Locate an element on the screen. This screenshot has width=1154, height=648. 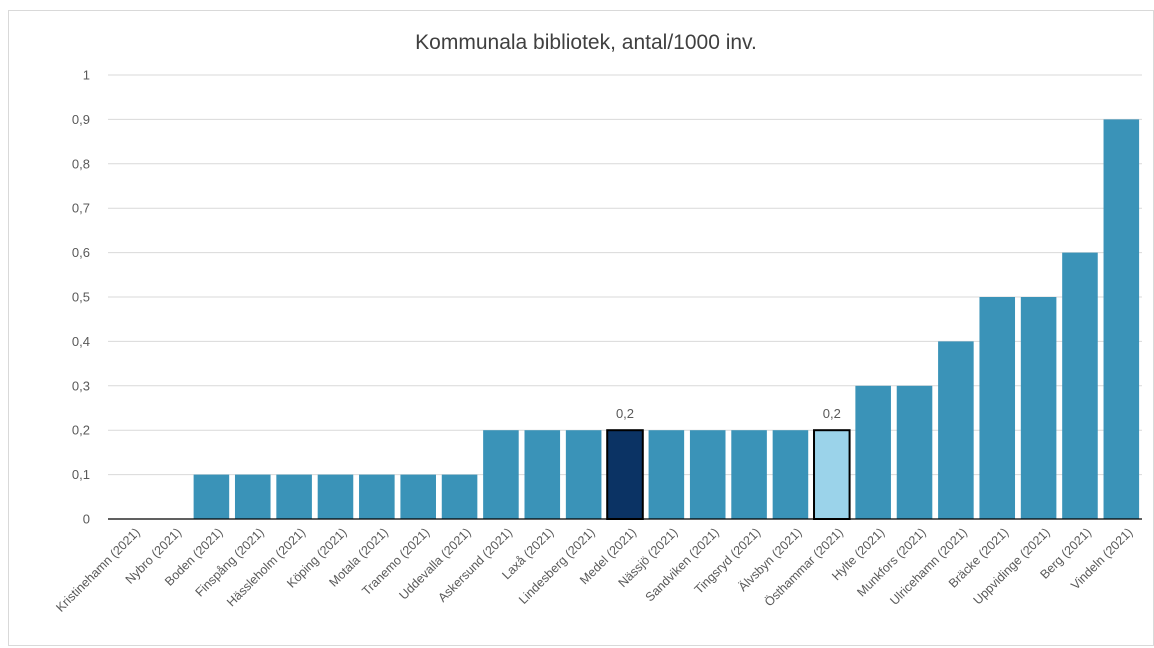
y-tick-label: 0,2 is located at coordinates (81, 430).